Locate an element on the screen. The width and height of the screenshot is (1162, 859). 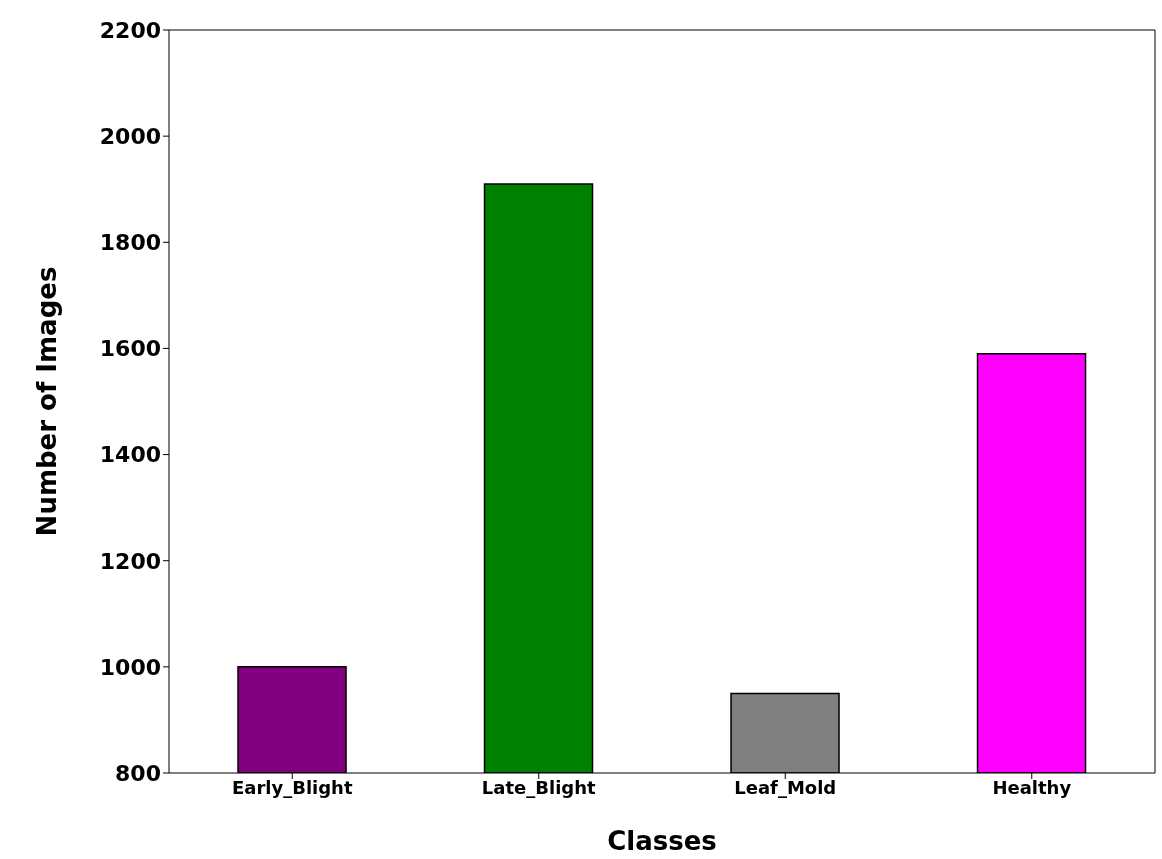
y-tick-label: 1200 is located at coordinates (130, 561).